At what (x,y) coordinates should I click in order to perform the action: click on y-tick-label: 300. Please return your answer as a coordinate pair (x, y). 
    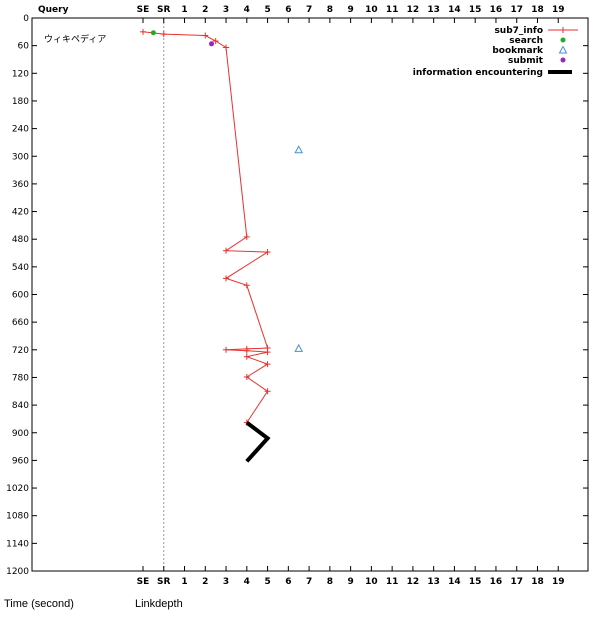
    Looking at the image, I should click on (20, 157).